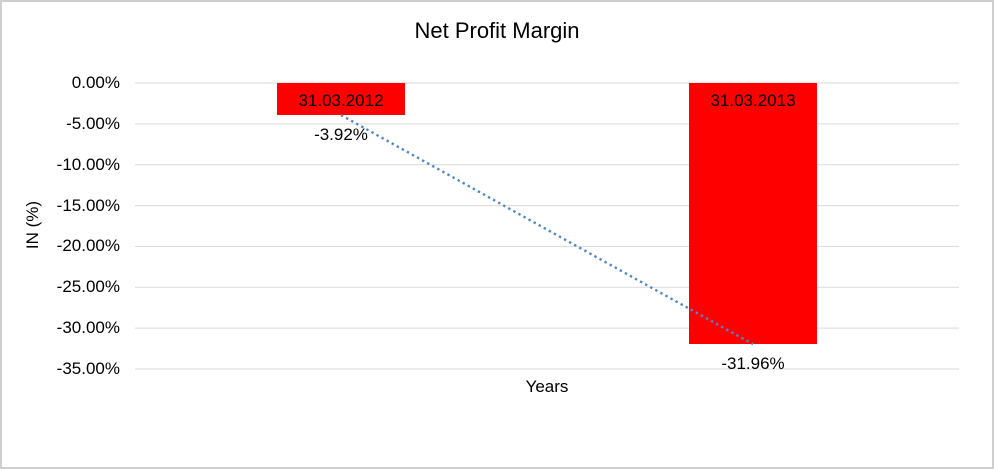 The height and width of the screenshot is (469, 994). I want to click on y-tick-label: -20.00%, so click(88, 246).